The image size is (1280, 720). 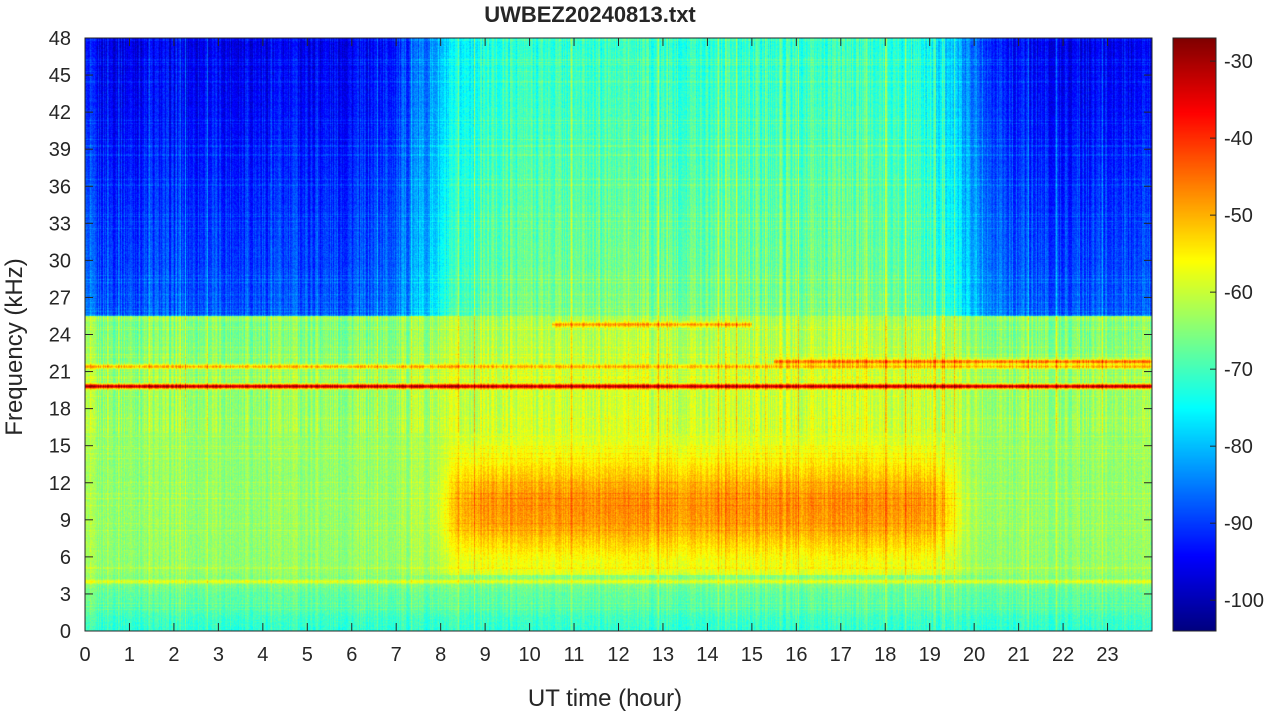 I want to click on y-tick-label: 42, so click(x=60, y=113).